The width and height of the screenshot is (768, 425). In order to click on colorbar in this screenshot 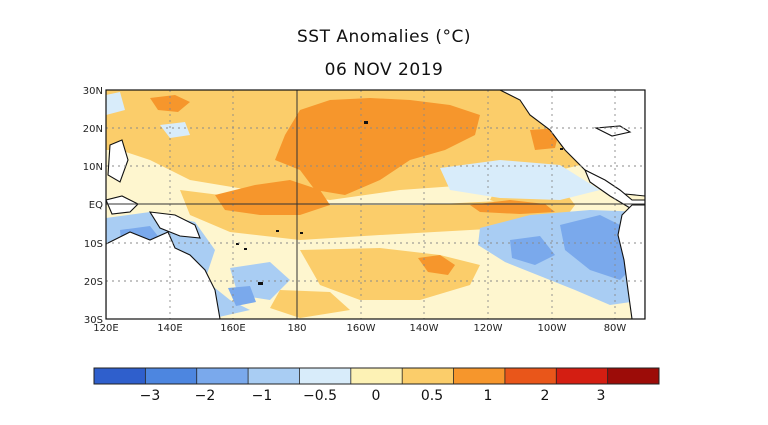, I will do `click(376, 376)`.